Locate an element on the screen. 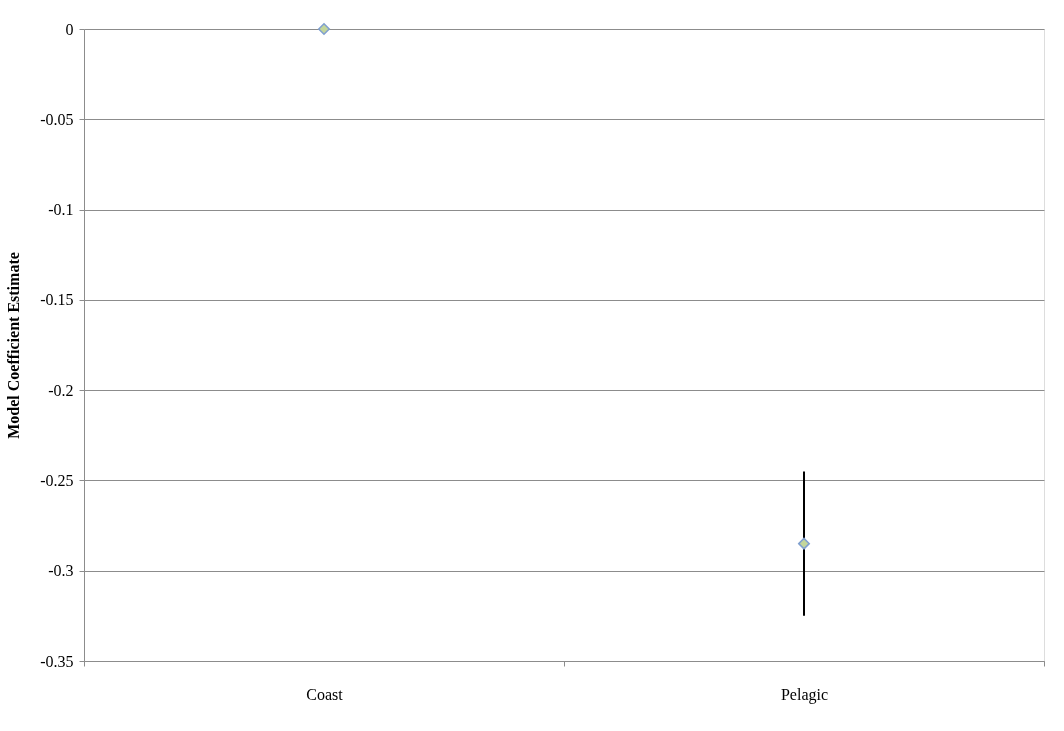 This screenshot has height=731, width=1064. y-tick-label: -0.05 is located at coordinates (57, 119).